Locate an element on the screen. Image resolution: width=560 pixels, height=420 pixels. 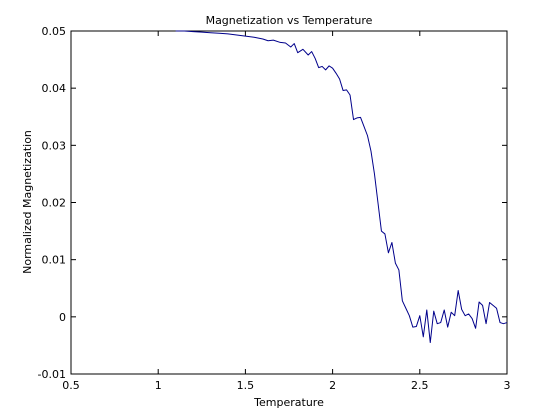
y-tick-label: 0.05 is located at coordinates (54, 31).